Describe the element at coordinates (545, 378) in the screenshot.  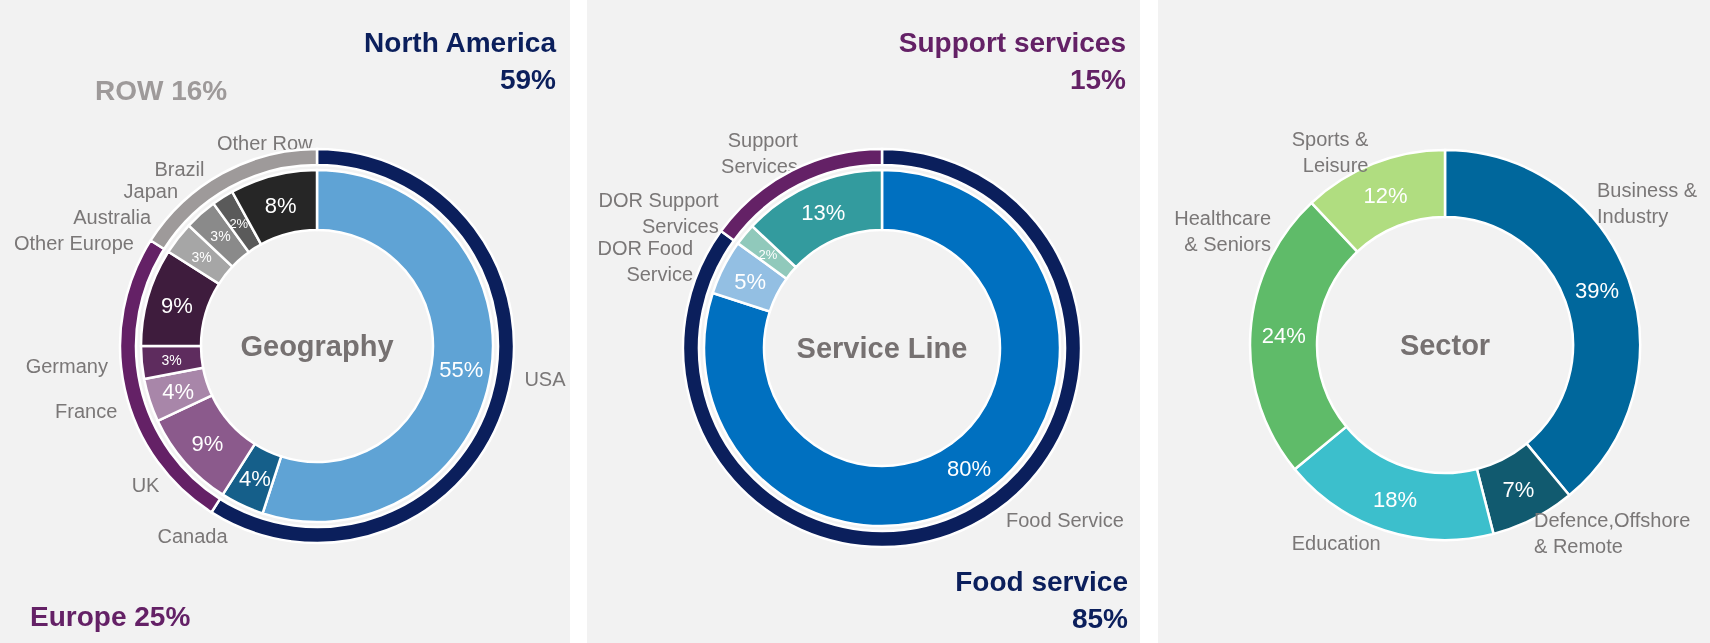
I see `slice-label: USA` at that location.